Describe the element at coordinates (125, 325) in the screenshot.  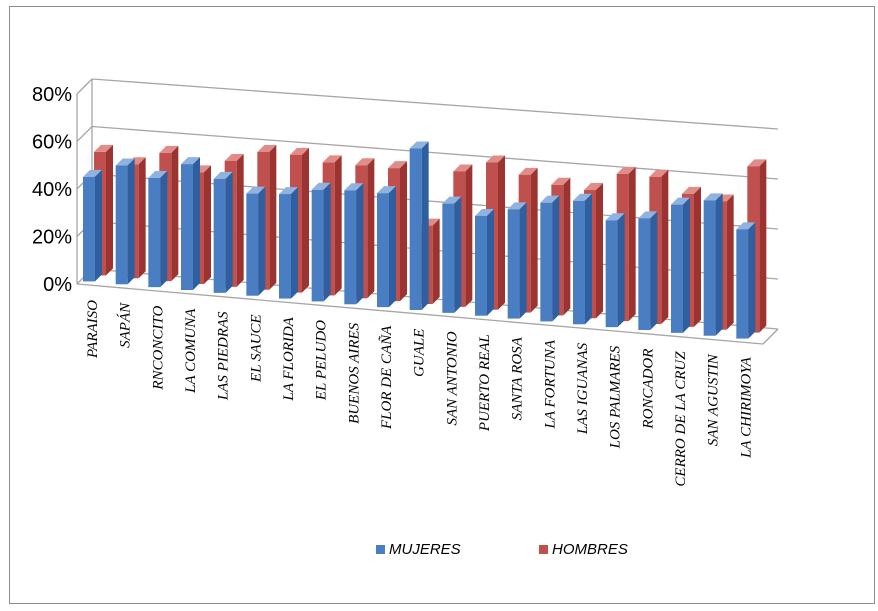
I see `x-tick-label: SAPÁN` at that location.